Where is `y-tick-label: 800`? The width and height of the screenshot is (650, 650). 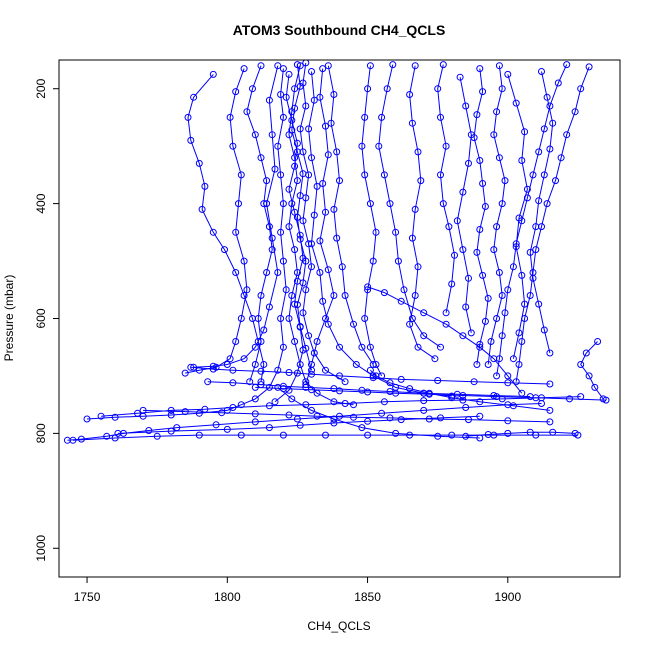
y-tick-label: 800 is located at coordinates (41, 433).